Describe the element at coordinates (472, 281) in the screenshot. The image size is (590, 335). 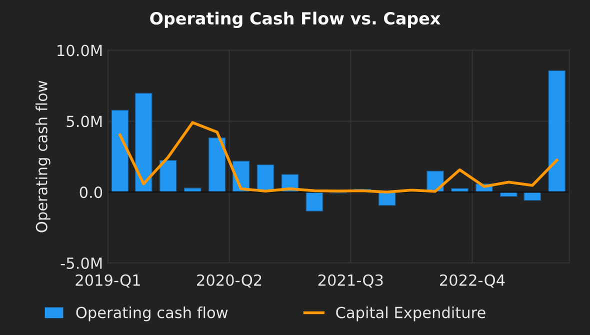
I see `x-tick-label: 2022-Q4` at that location.